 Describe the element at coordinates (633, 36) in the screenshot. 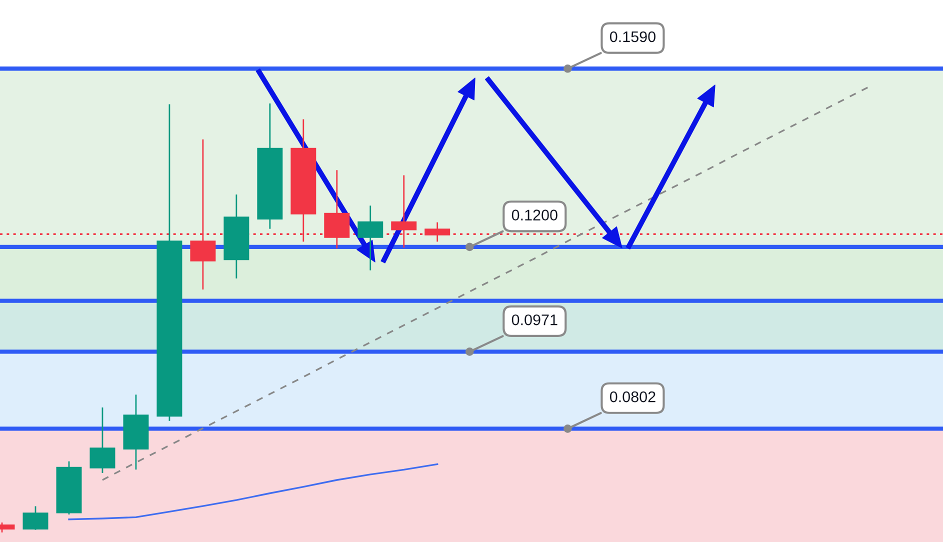

I see `annotation: 0.1590` at that location.